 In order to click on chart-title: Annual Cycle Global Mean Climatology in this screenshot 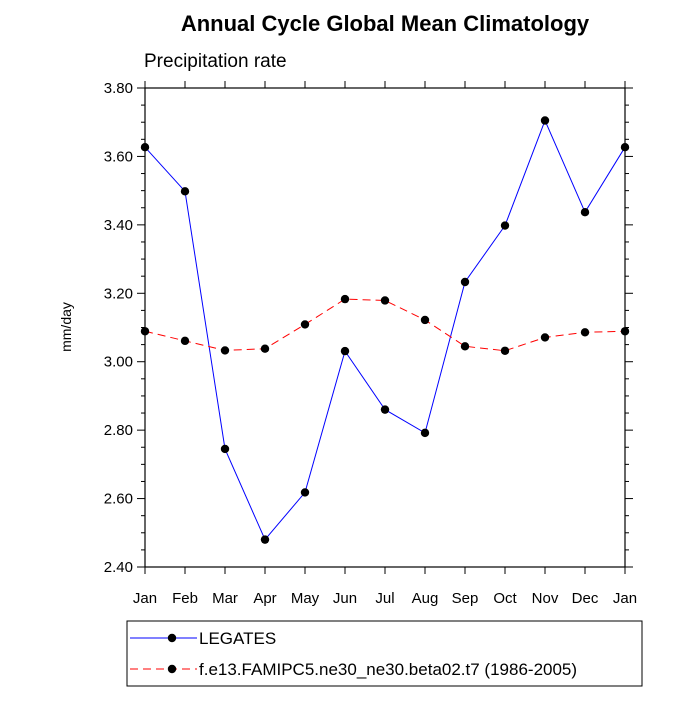, I will do `click(385, 23)`.